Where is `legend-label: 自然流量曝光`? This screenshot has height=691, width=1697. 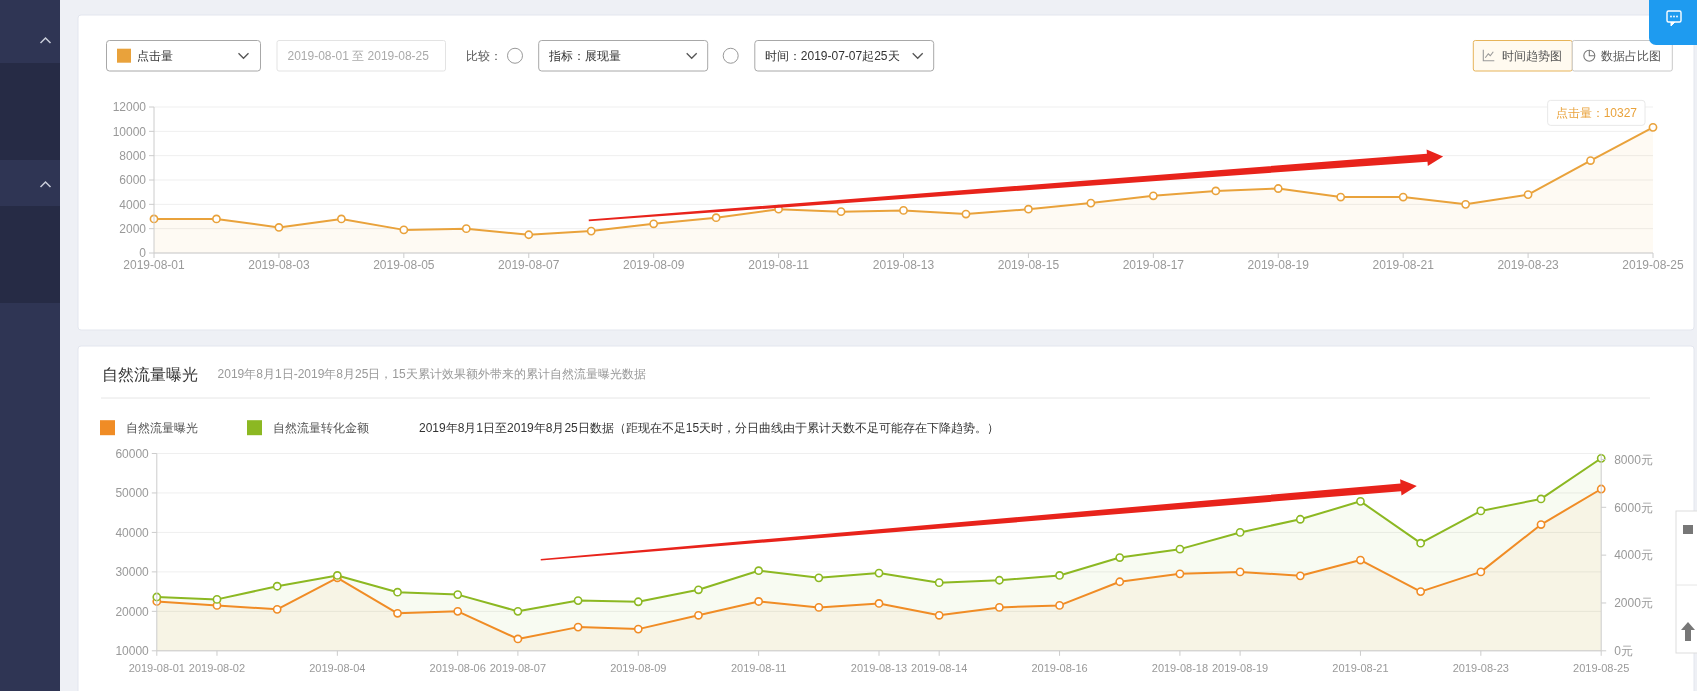 legend-label: 自然流量曝光 is located at coordinates (162, 428).